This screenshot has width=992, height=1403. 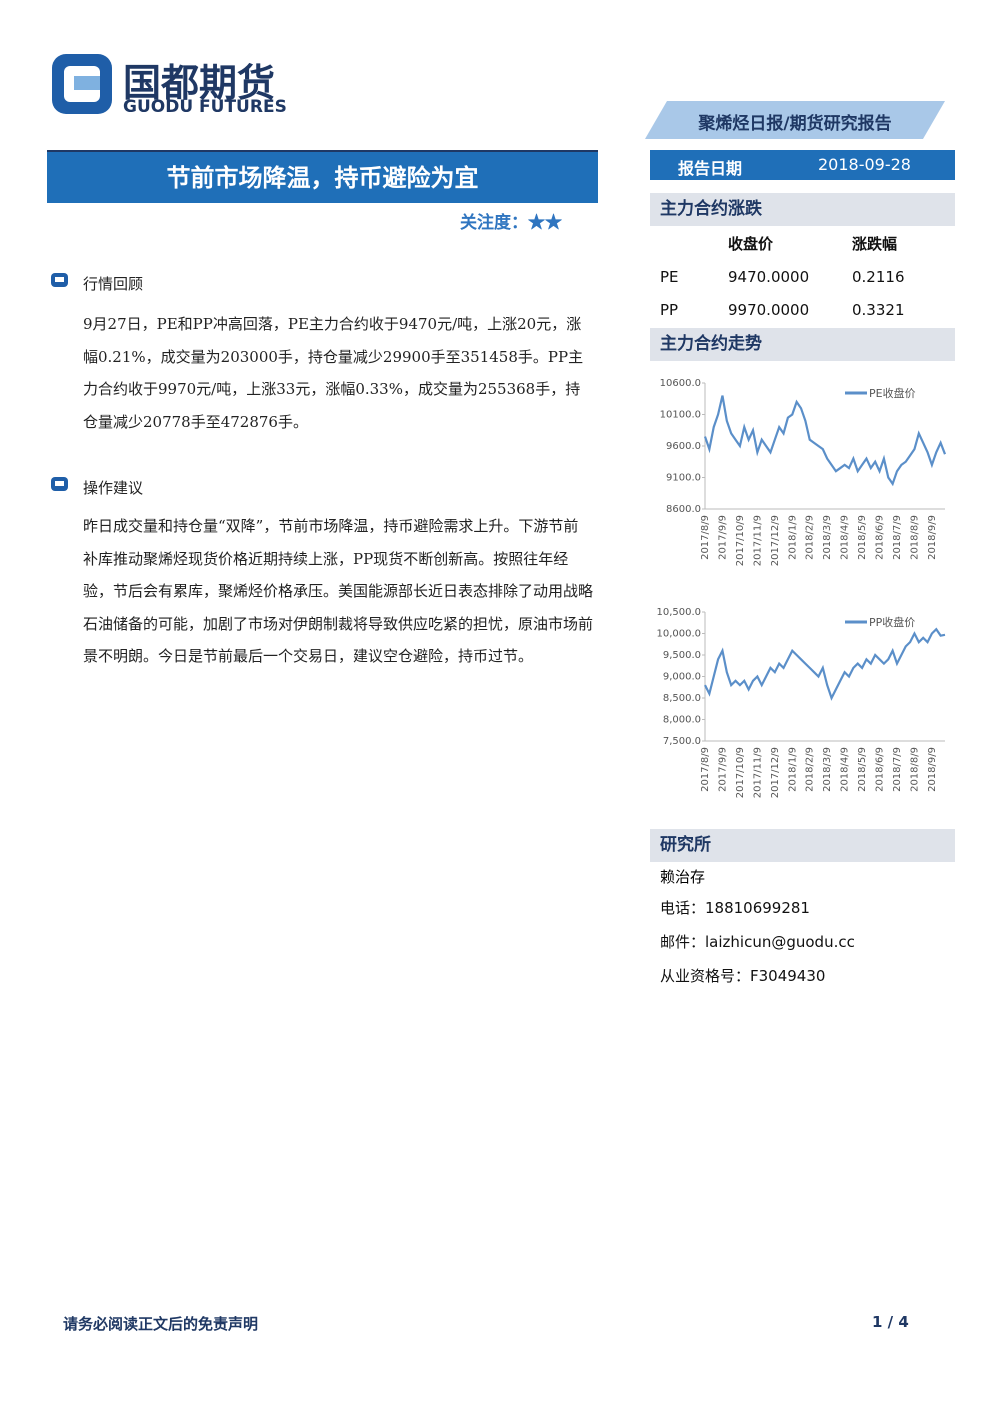 What do you see at coordinates (545, 223) in the screenshot?
I see `stars: ★★` at bounding box center [545, 223].